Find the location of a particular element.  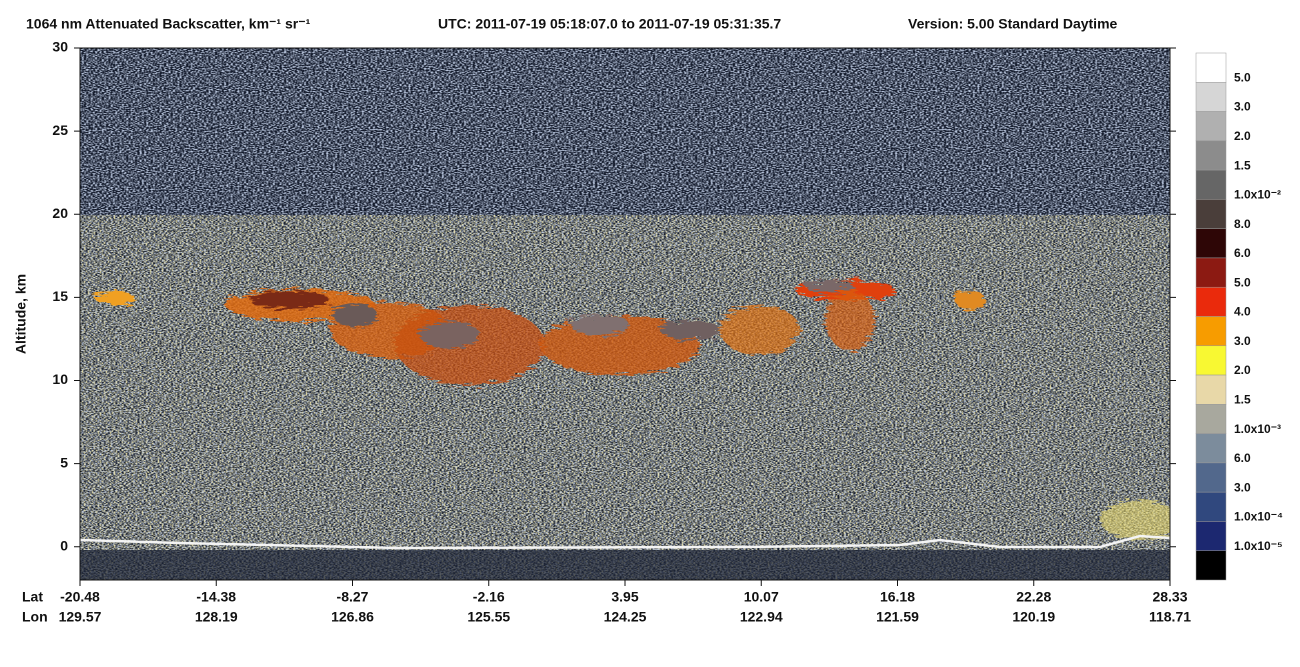

lon-row-label: Lon is located at coordinates (35, 617).